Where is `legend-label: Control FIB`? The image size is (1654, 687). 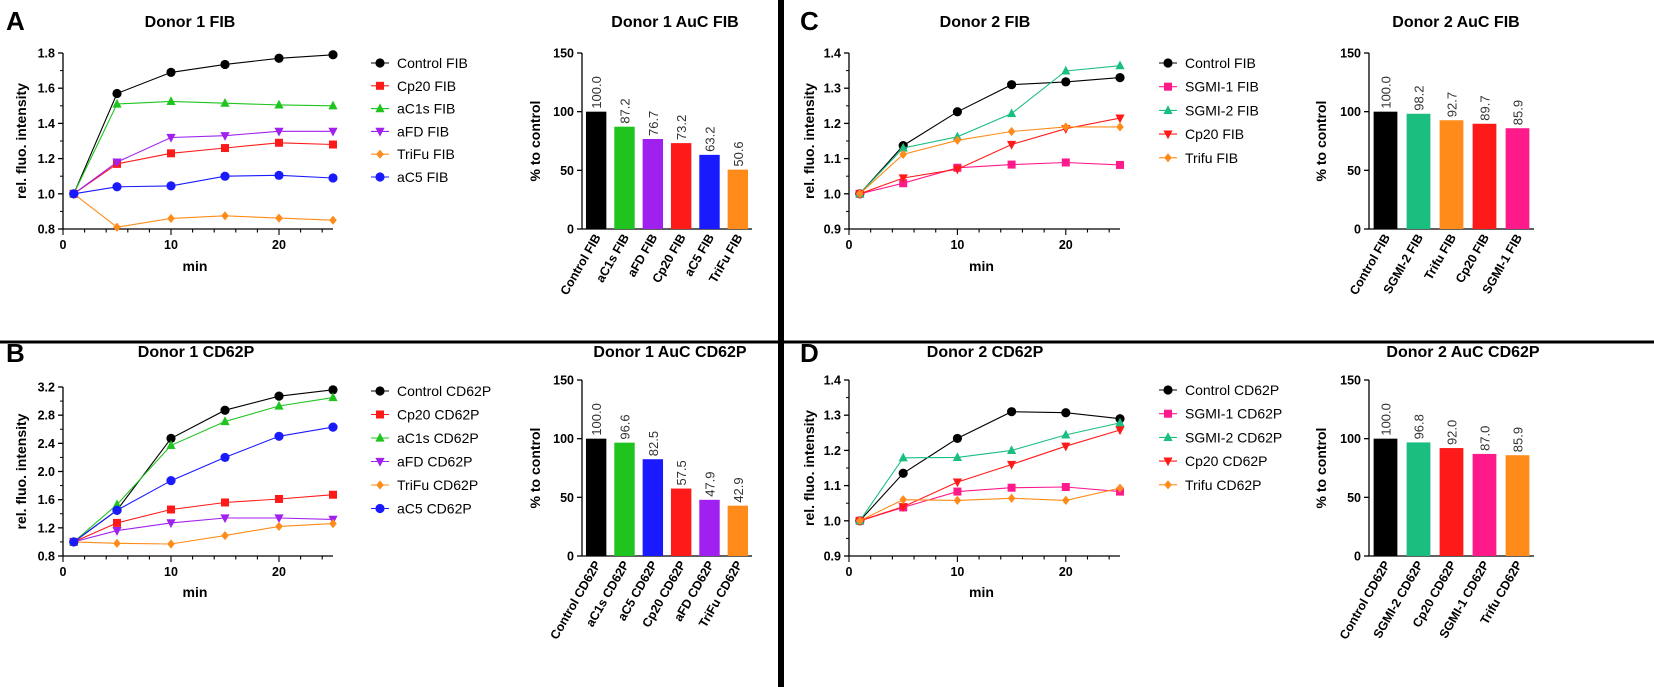 legend-label: Control FIB is located at coordinates (432, 63).